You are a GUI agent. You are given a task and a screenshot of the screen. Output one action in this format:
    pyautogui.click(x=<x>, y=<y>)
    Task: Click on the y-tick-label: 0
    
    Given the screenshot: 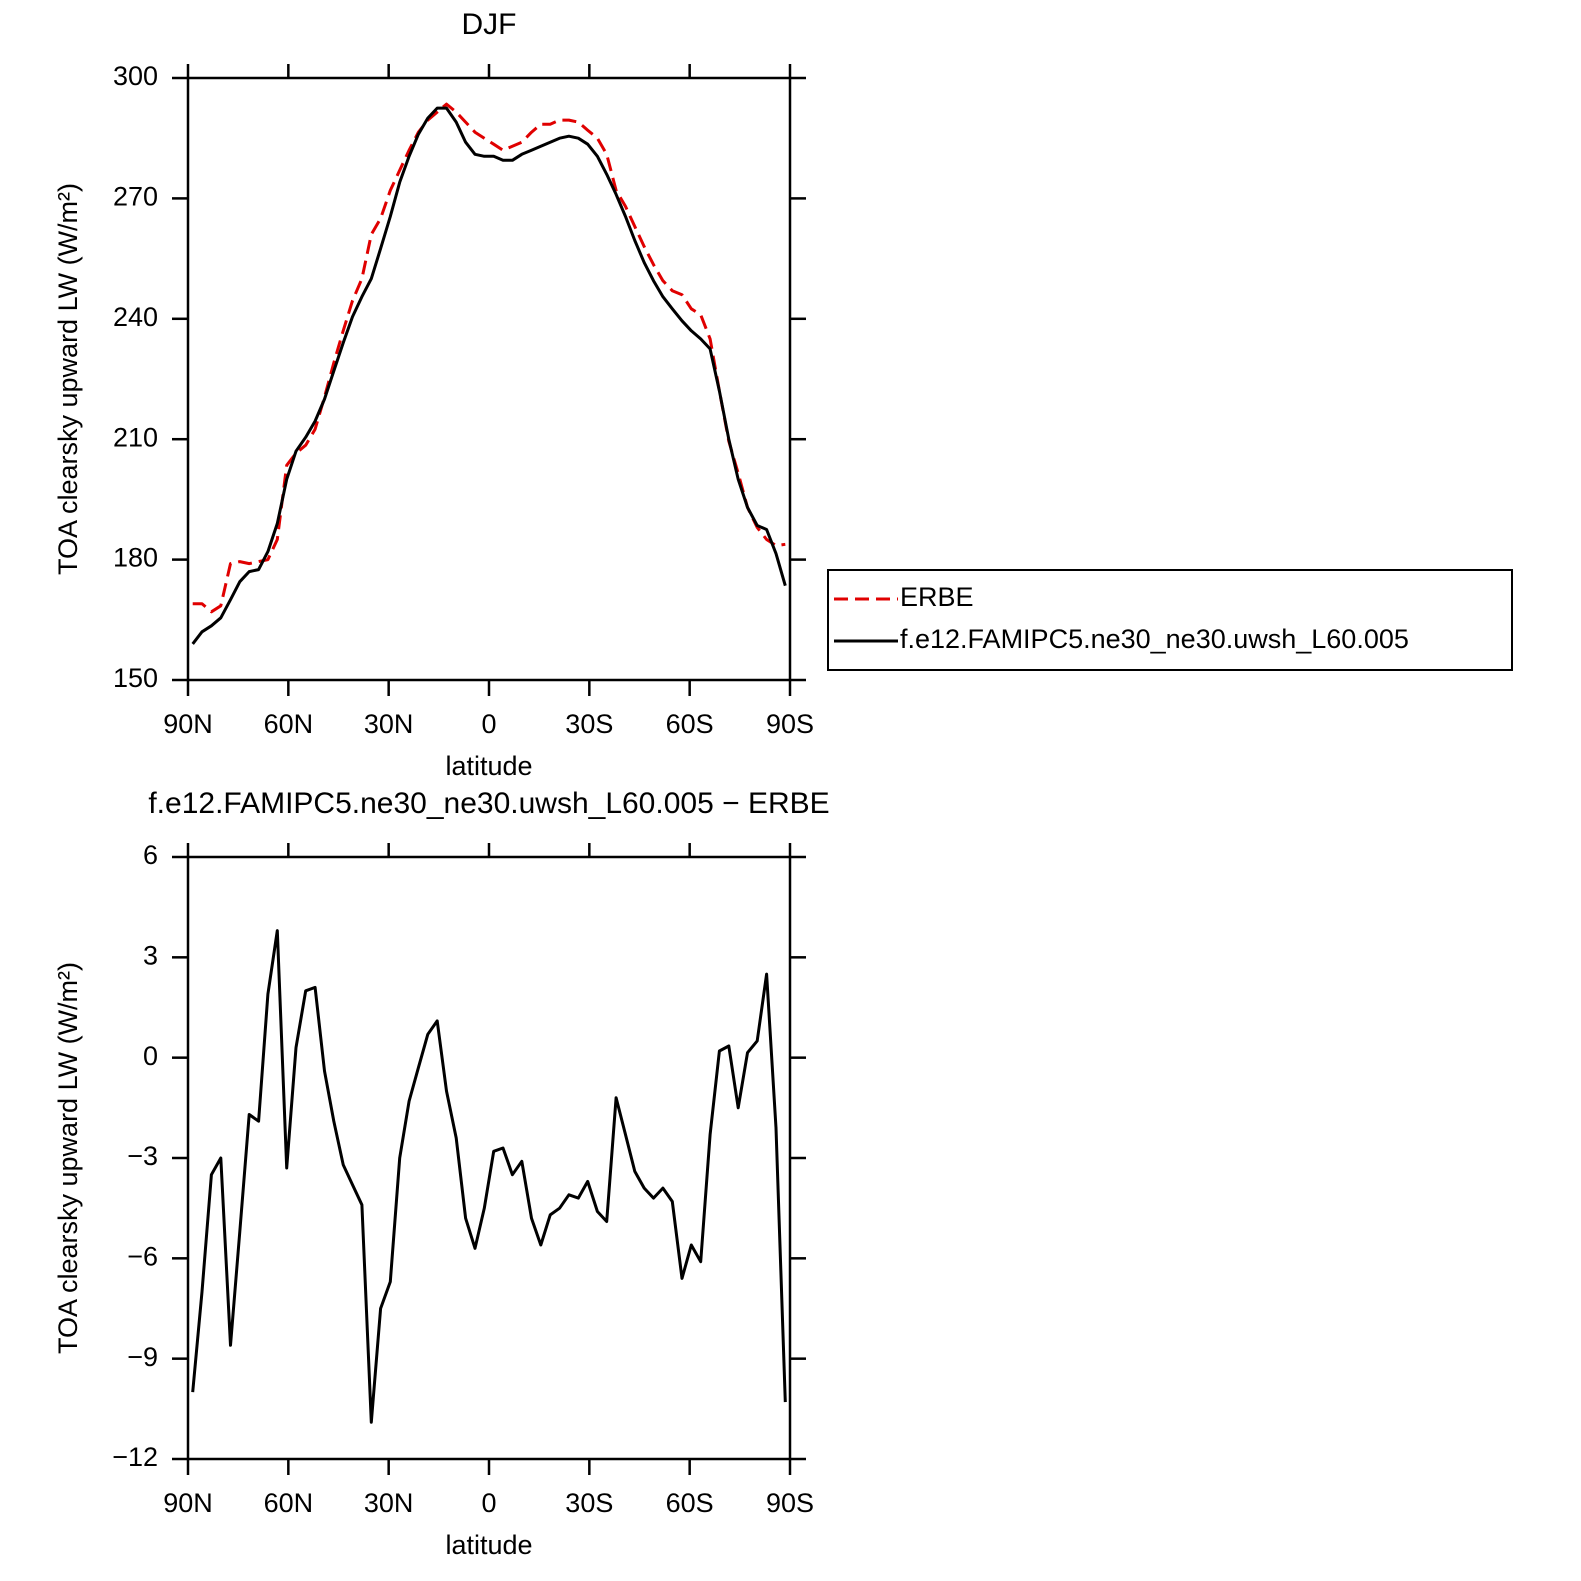 What is the action you would take?
    pyautogui.click(x=150, y=1056)
    